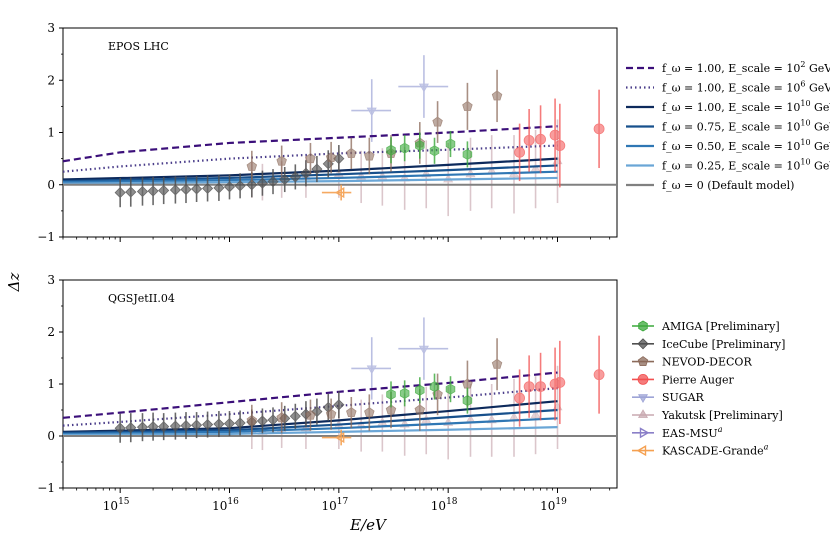 The width and height of the screenshot is (830, 554). What do you see at coordinates (138, 46) in the screenshot?
I see `panel-label: EPOS LHC` at bounding box center [138, 46].